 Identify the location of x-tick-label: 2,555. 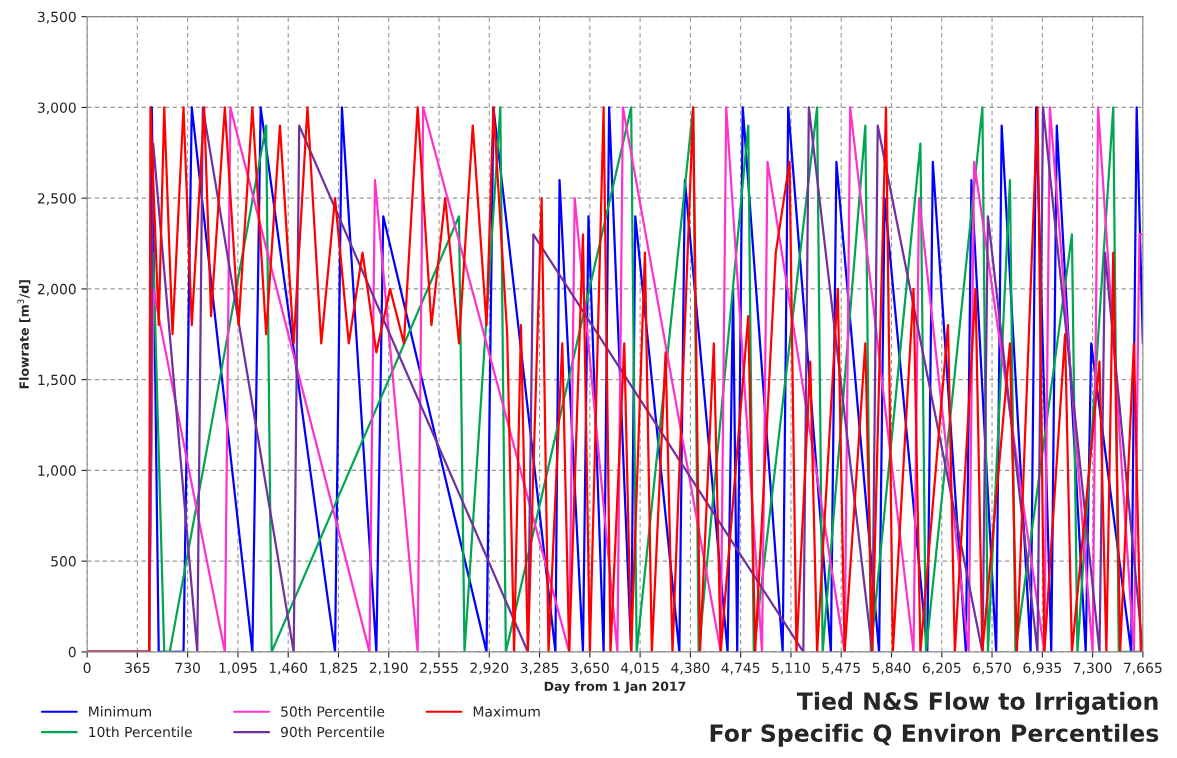
(439, 668).